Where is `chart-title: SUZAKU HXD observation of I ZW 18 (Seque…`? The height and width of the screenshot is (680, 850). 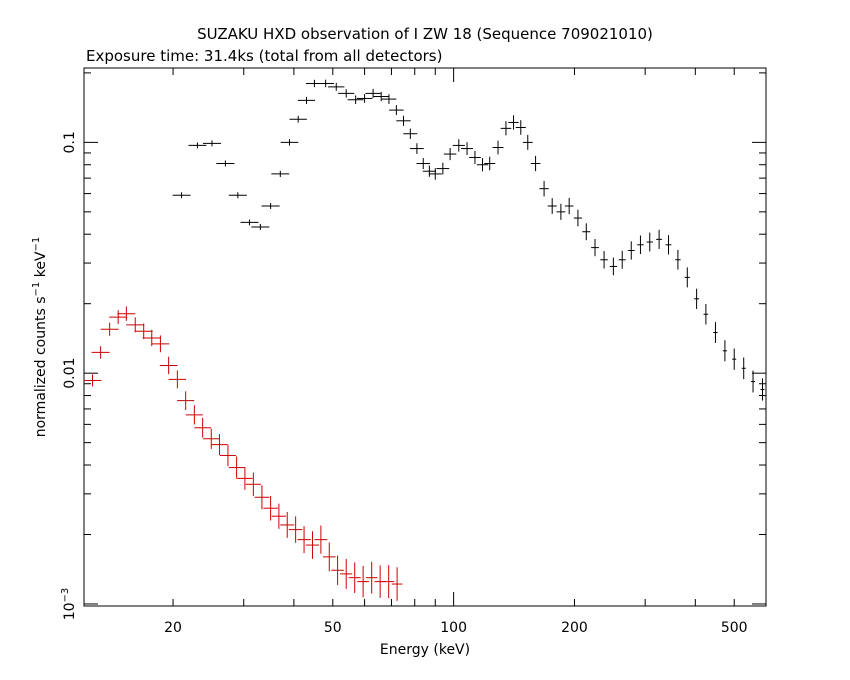 chart-title: SUZAKU HXD observation of I ZW 18 (Seque… is located at coordinates (425, 34).